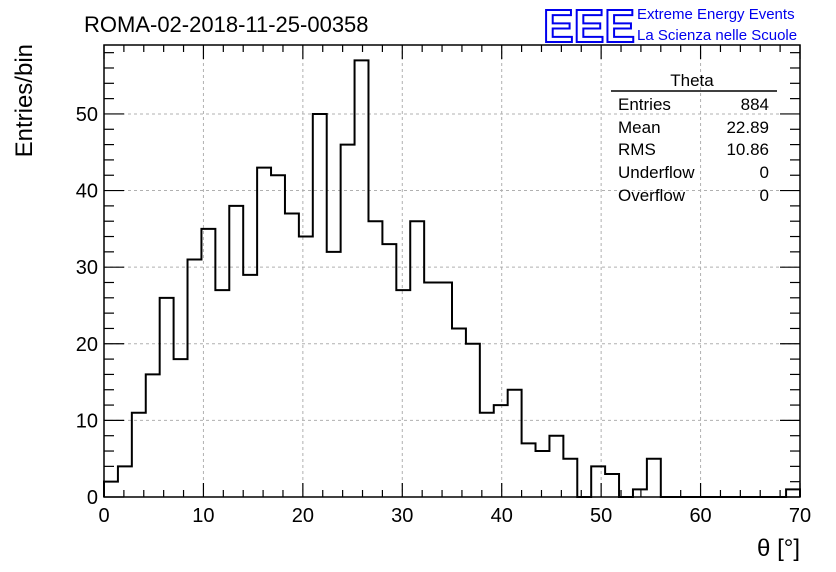  Describe the element at coordinates (87, 115) in the screenshot. I see `y-tick-label: 50` at that location.